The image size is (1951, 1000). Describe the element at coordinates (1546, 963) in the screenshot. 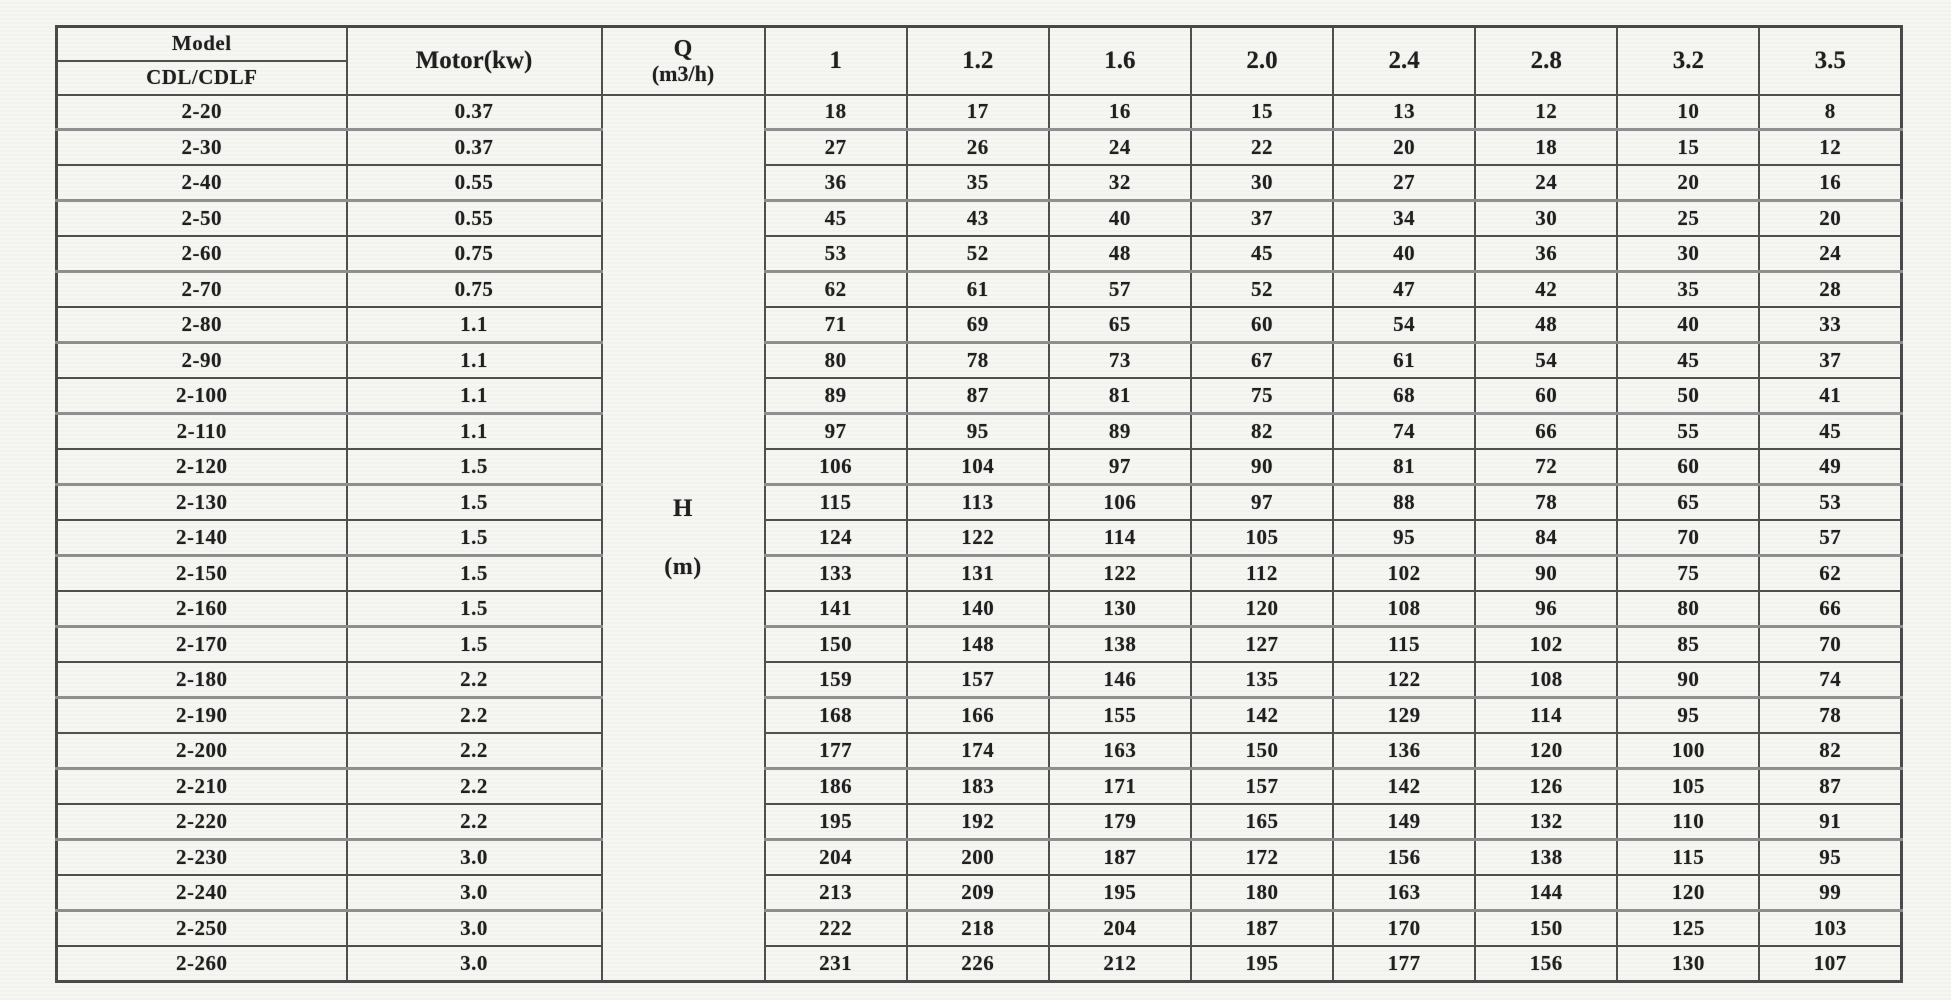

I see `head-value-cell: 156` at that location.